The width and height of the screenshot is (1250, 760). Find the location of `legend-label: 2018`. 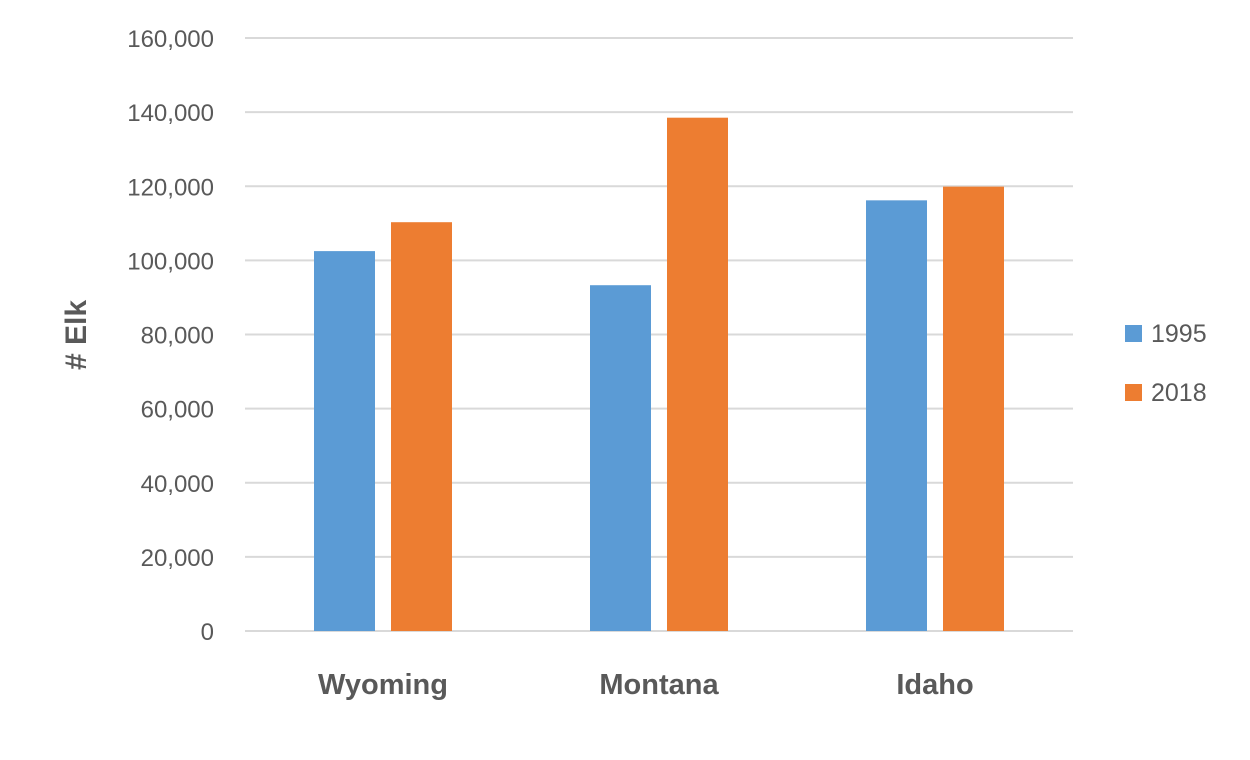

legend-label: 2018 is located at coordinates (1179, 393).